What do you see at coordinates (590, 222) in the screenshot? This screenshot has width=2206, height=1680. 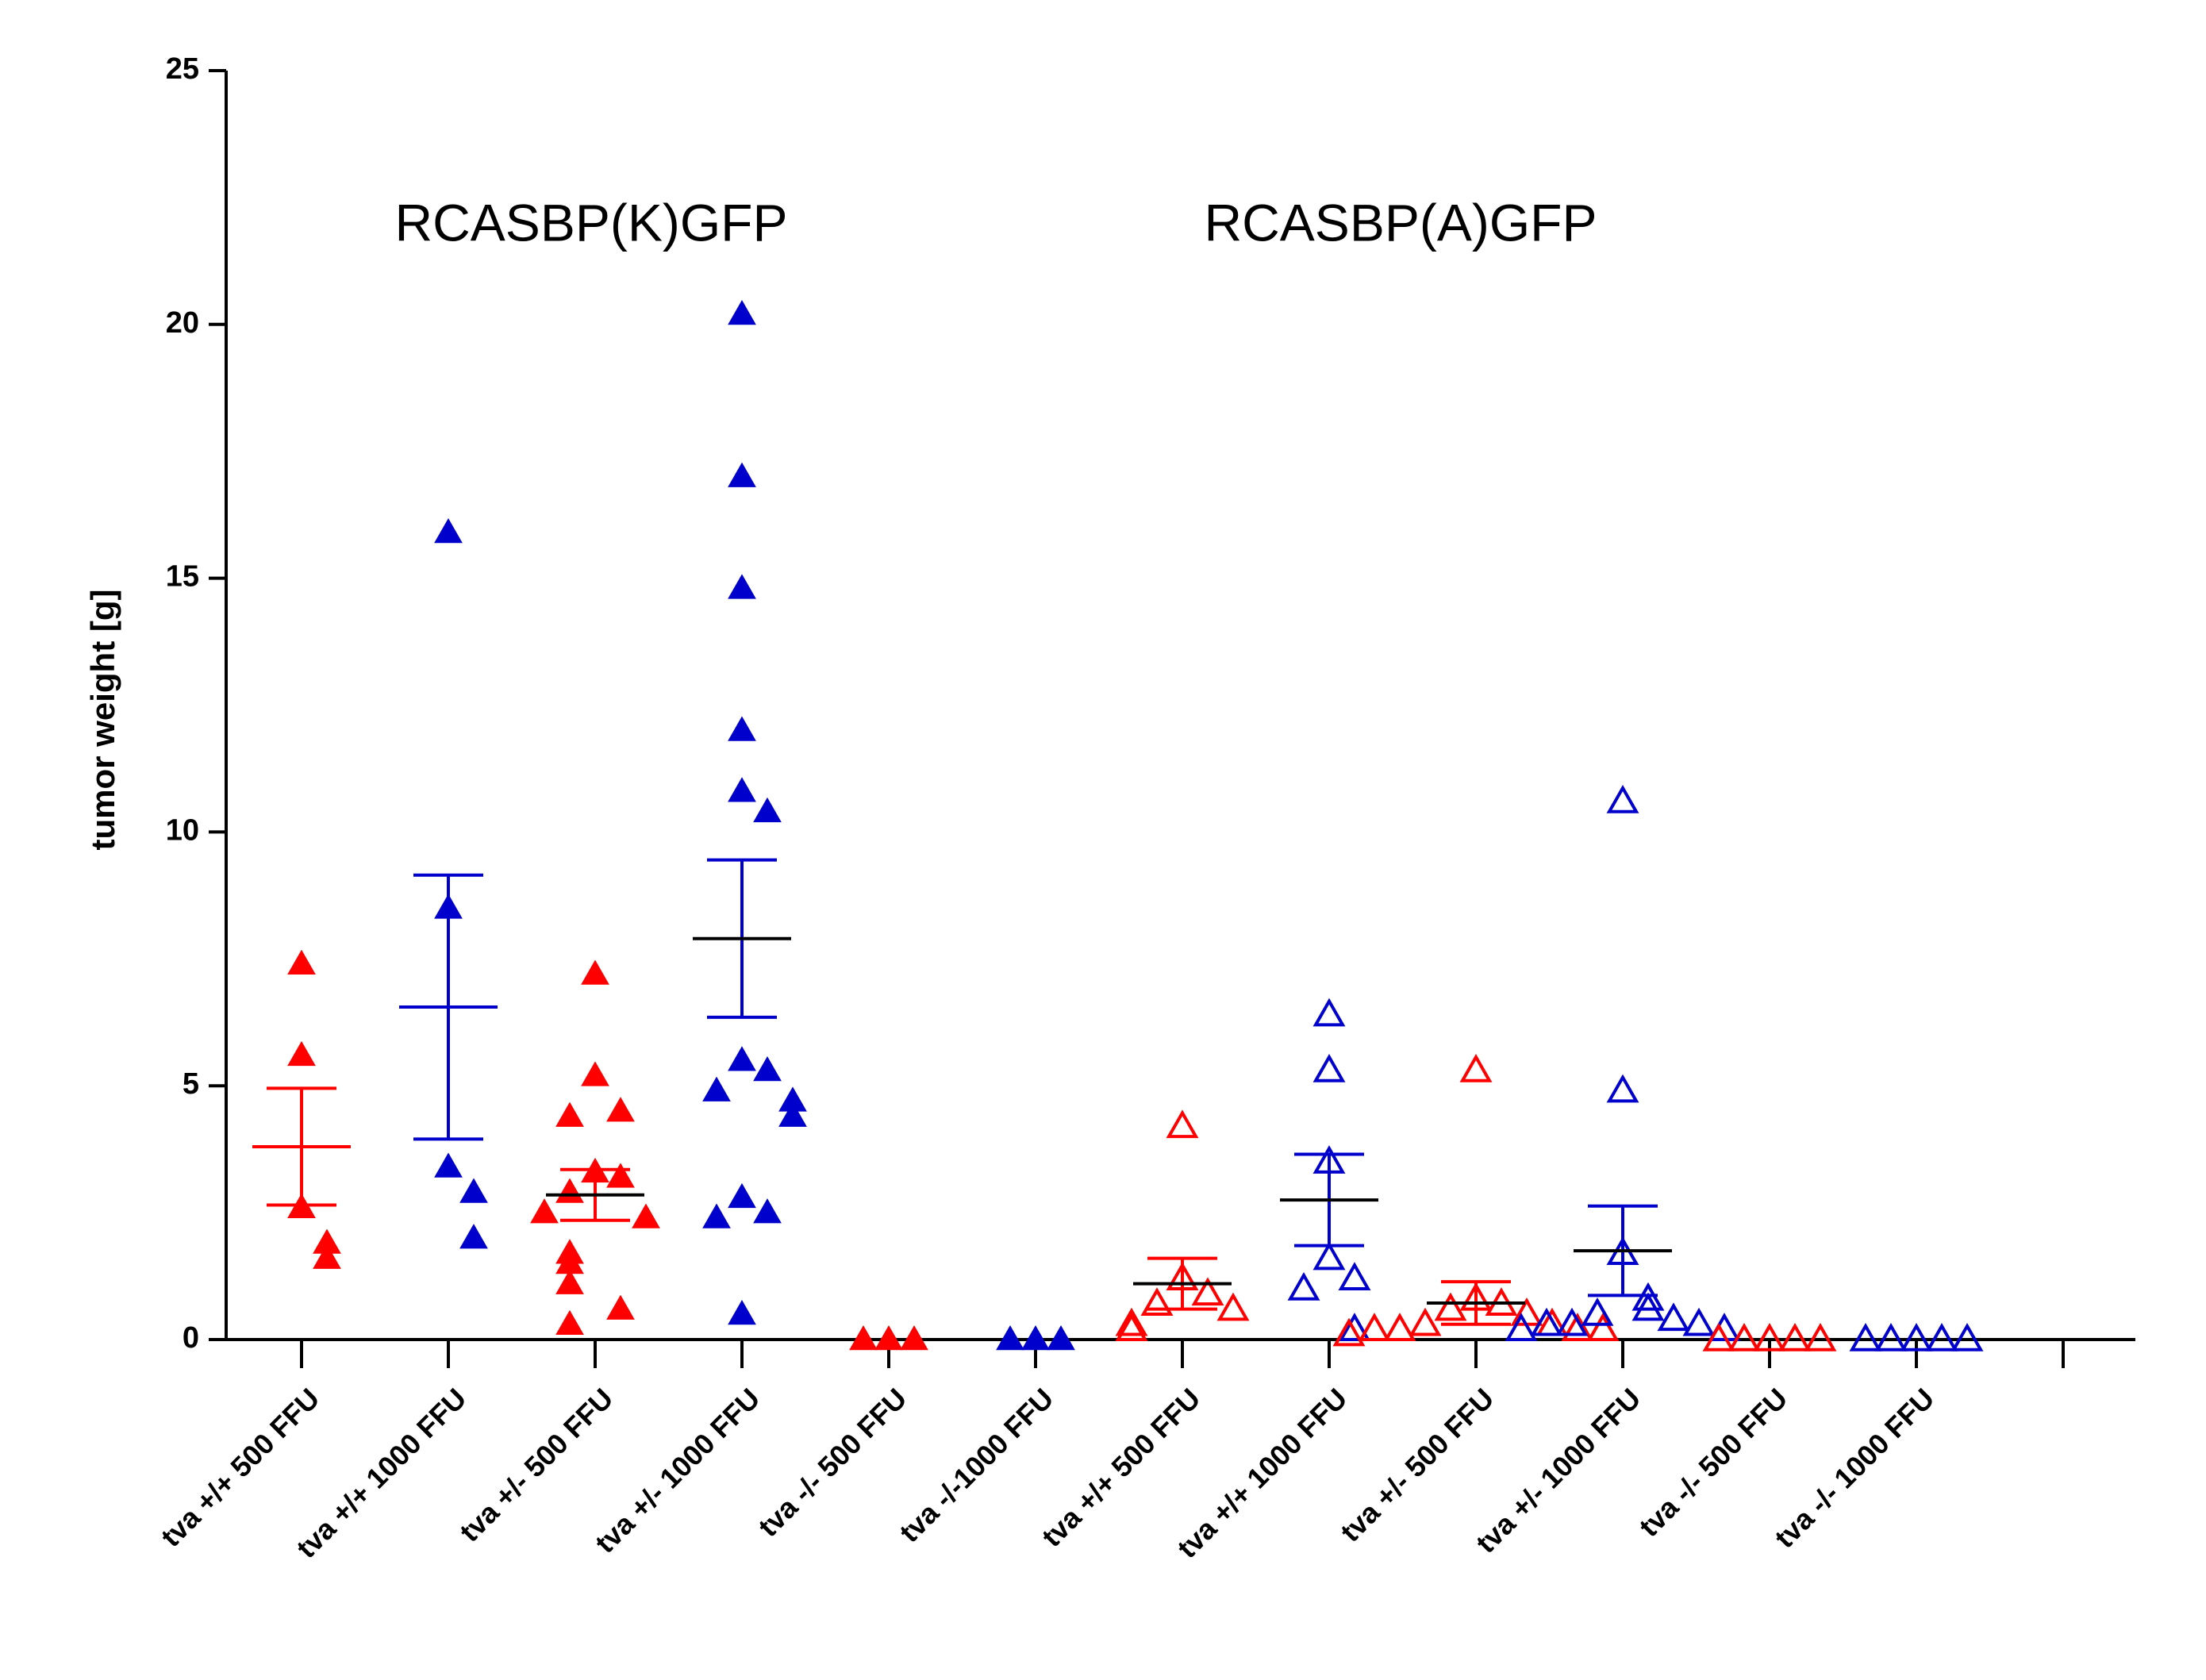 I see `annotation: RCASBP(K)GFP` at bounding box center [590, 222].